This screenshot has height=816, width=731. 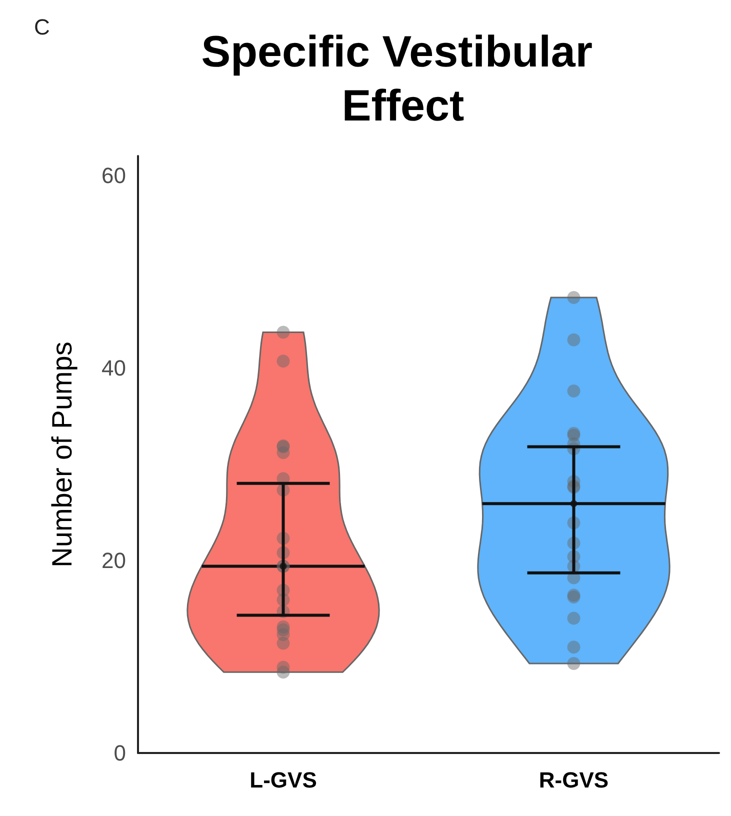 I want to click on y-tick-label: 20, so click(x=114, y=560).